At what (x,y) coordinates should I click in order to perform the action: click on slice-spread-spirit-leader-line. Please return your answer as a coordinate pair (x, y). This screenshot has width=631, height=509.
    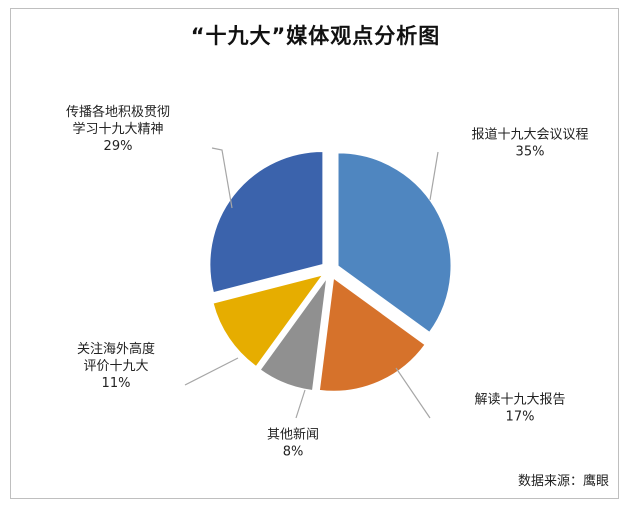
    Looking at the image, I should click on (222, 178).